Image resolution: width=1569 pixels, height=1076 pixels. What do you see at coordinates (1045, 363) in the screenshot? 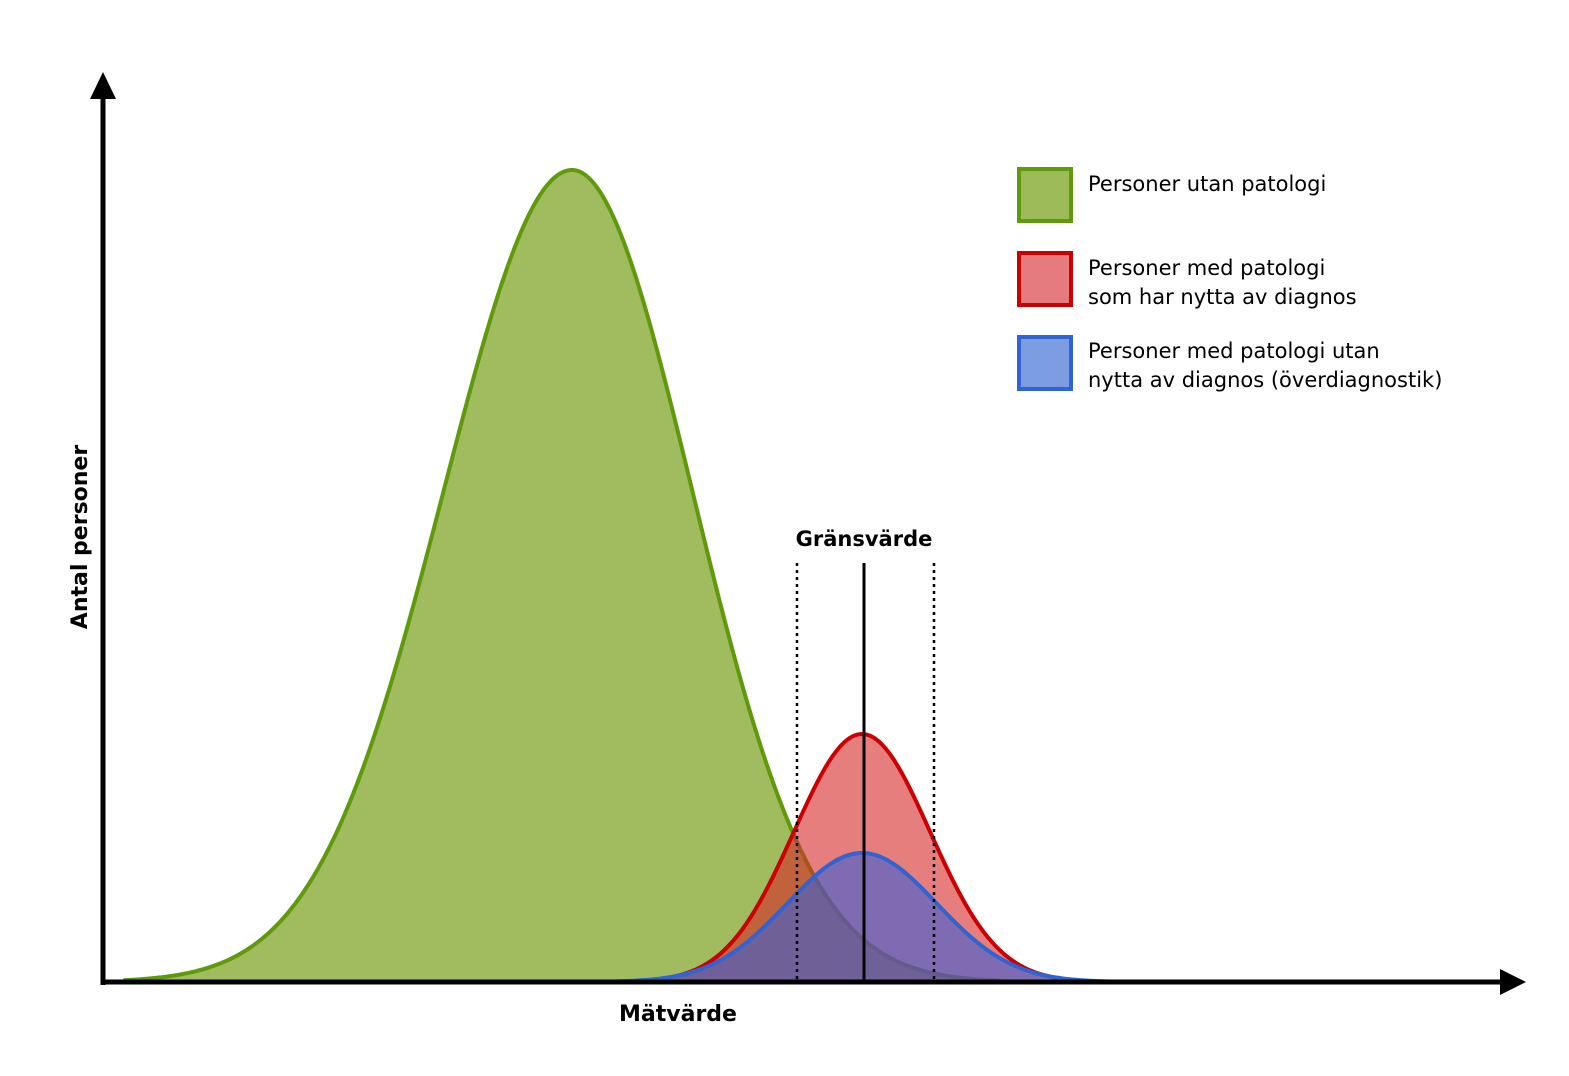
I see `legend-swatch-pathology-overdiagnosis` at bounding box center [1045, 363].